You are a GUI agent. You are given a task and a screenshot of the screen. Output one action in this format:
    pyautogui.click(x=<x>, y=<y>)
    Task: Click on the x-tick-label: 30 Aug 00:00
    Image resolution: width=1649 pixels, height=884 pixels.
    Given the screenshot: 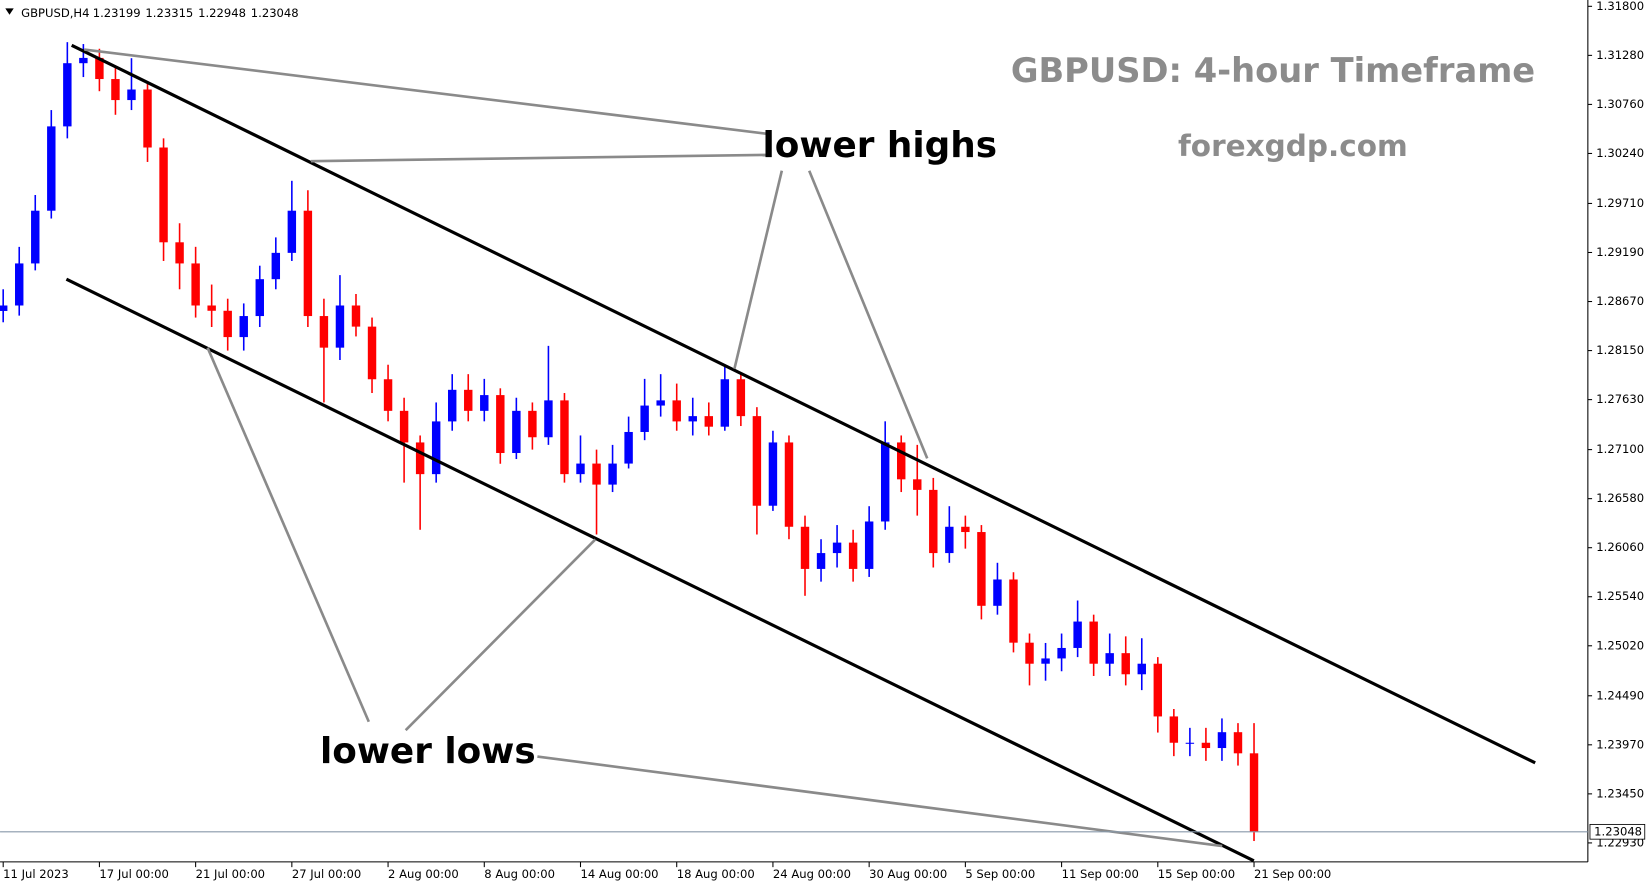 What is the action you would take?
    pyautogui.click(x=908, y=874)
    